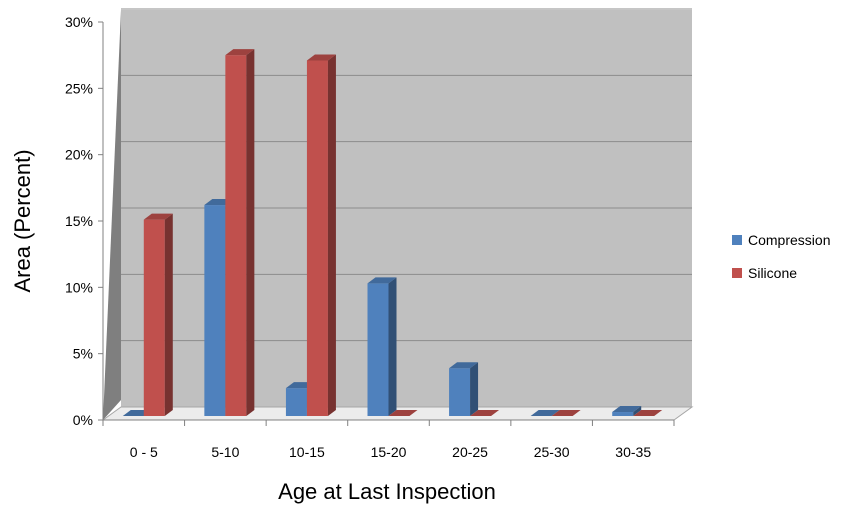 Image resolution: width=850 pixels, height=509 pixels. I want to click on y-tick-label: 25%, so click(79, 88).